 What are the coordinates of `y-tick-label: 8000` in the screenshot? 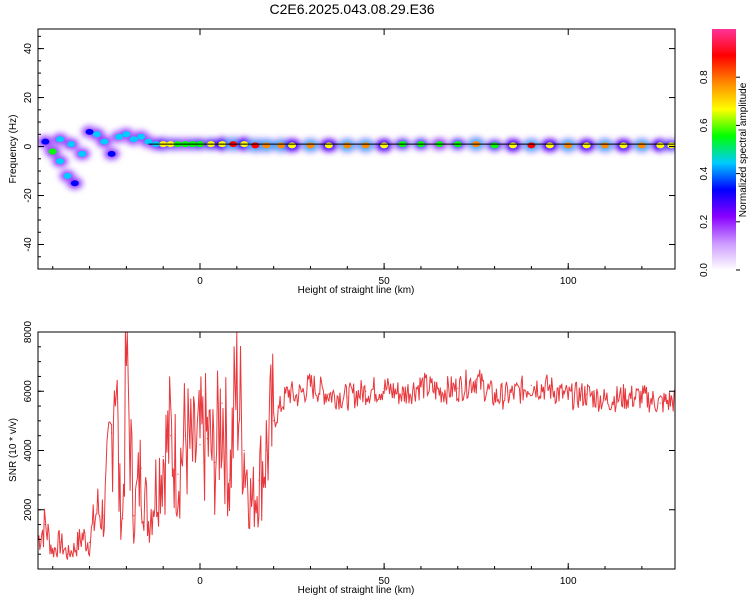 It's located at (28, 331).